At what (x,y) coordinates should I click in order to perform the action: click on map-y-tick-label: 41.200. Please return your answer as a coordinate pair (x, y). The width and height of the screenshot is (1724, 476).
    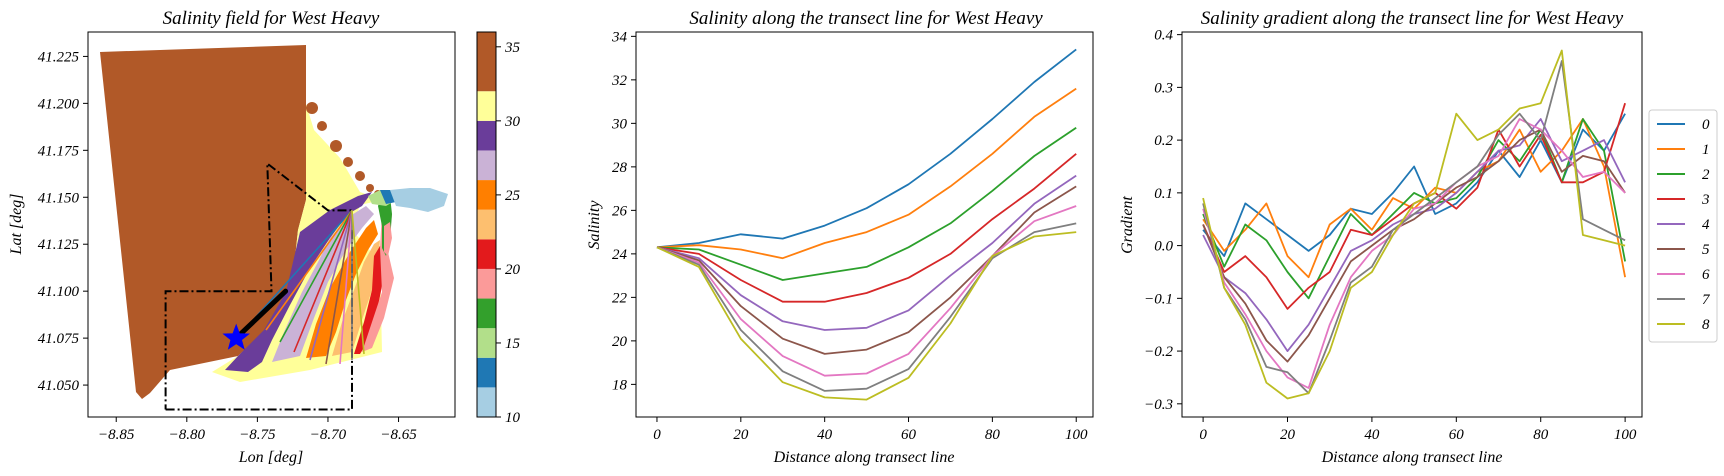
    Looking at the image, I should click on (59, 104).